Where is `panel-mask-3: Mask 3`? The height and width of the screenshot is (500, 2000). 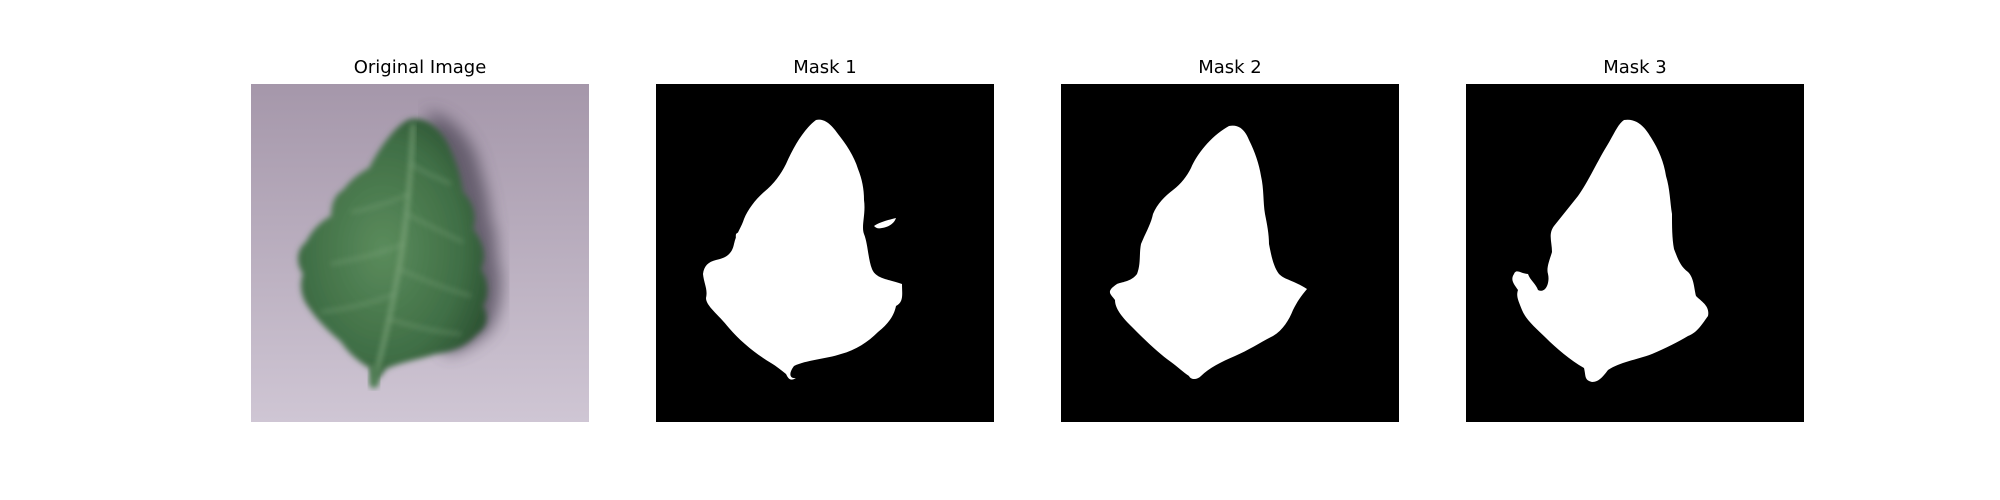
panel-mask-3: Mask 3 is located at coordinates (1635, 215).